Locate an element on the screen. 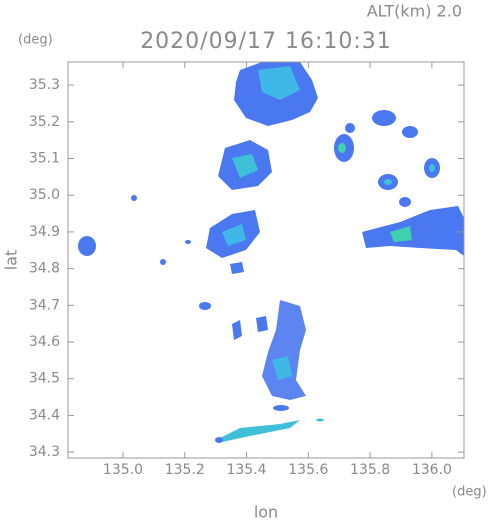  x-tick-label: 135.8 is located at coordinates (370, 470).